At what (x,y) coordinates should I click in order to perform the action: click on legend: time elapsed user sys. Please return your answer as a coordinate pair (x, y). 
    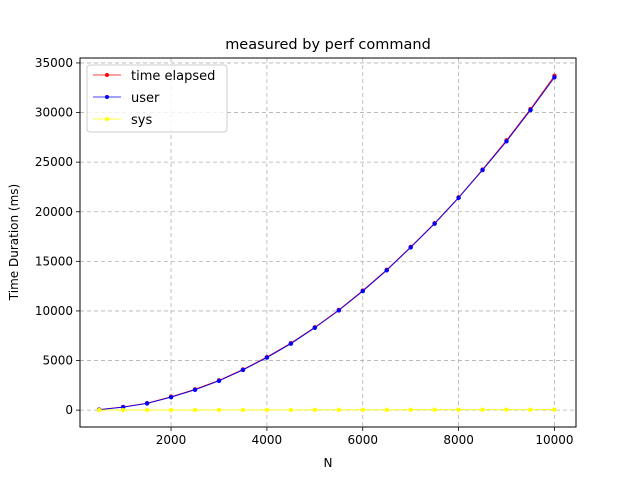
    Looking at the image, I should click on (157, 98).